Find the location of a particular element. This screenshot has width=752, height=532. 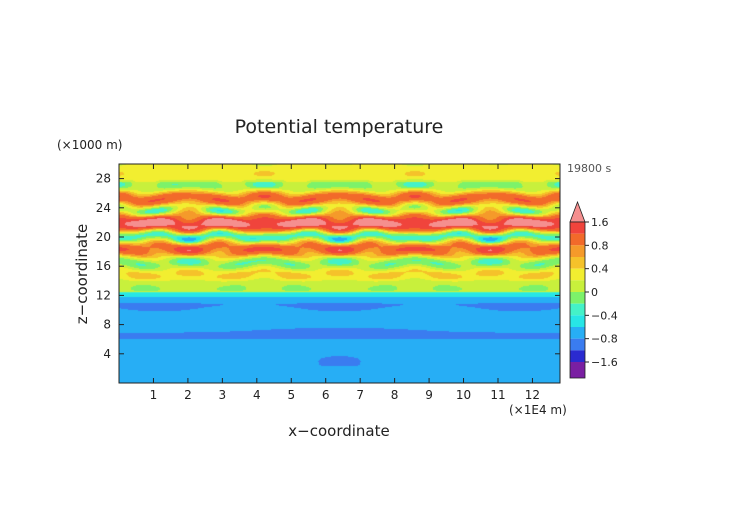

x-tick-label: 6 is located at coordinates (326, 395).